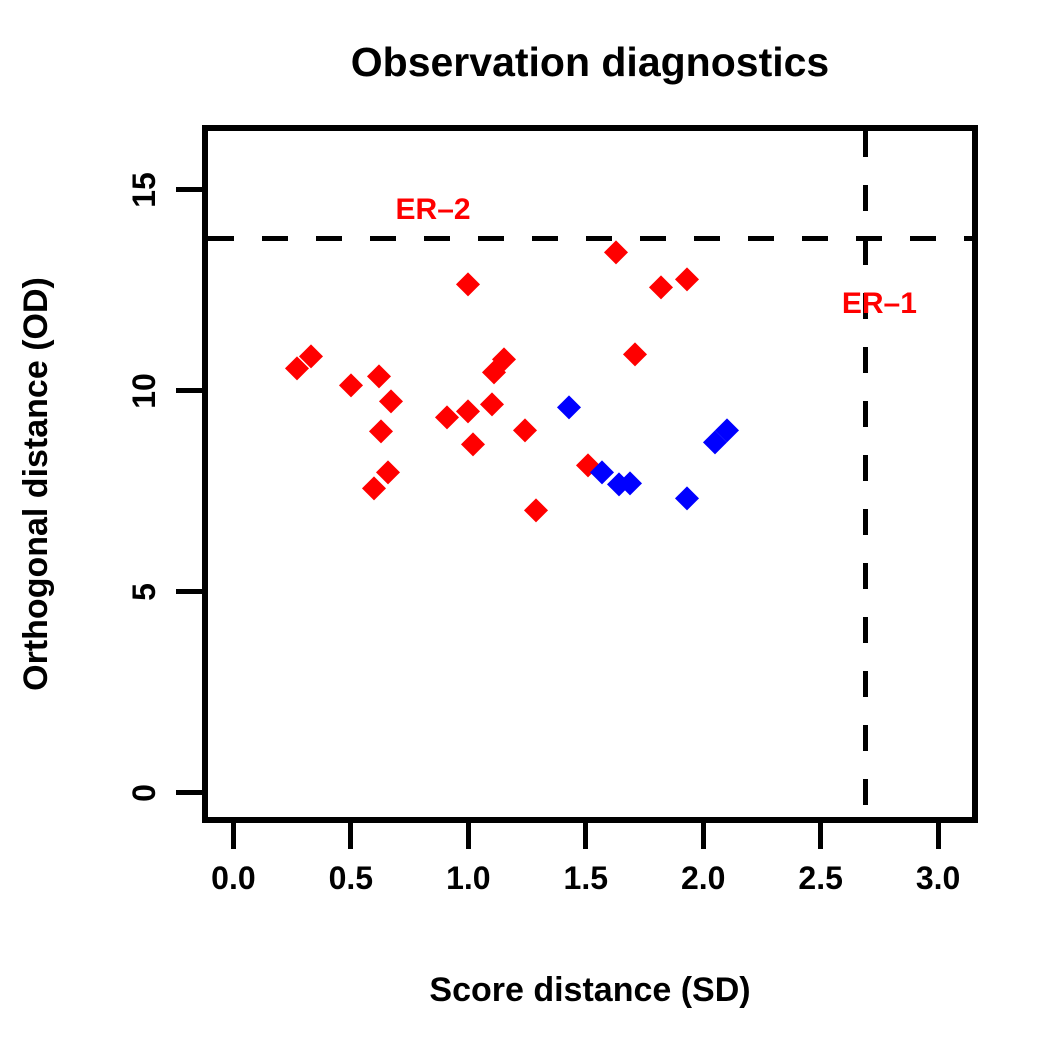 Image resolution: width=1051 pixels, height=1051 pixels. I want to click on y-axis-tick-label: 15, so click(144, 190).